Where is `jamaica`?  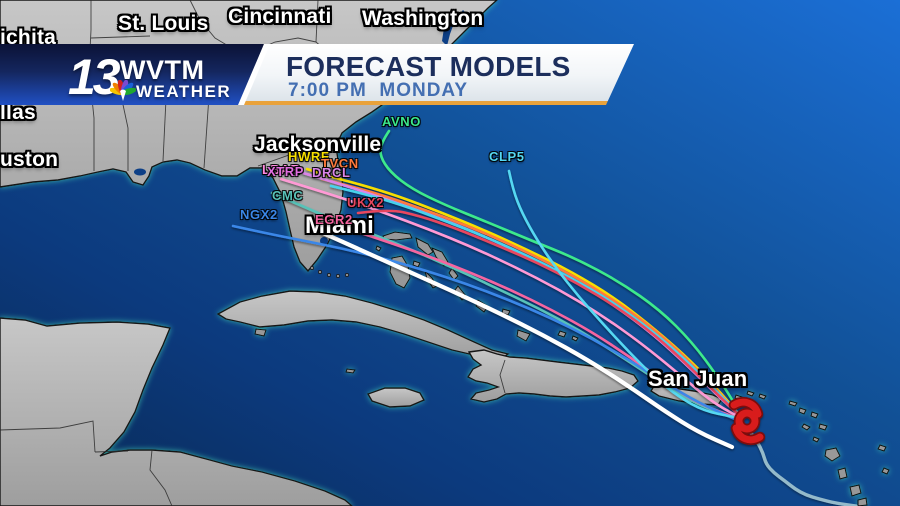
jamaica is located at coordinates (395, 397).